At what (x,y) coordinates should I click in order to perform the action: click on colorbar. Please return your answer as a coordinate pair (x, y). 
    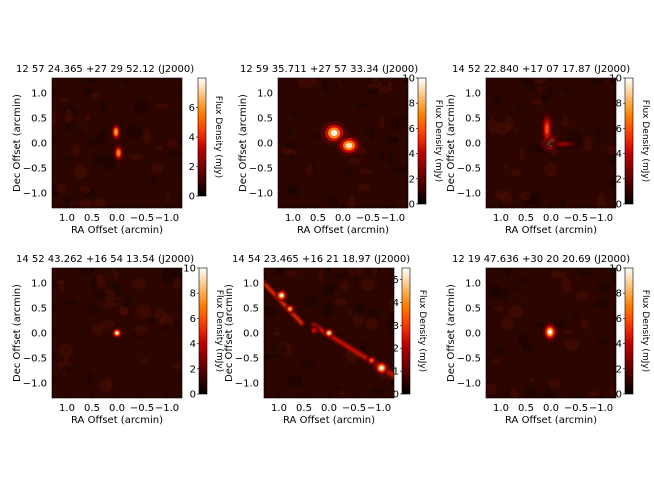
    Looking at the image, I should click on (202, 137).